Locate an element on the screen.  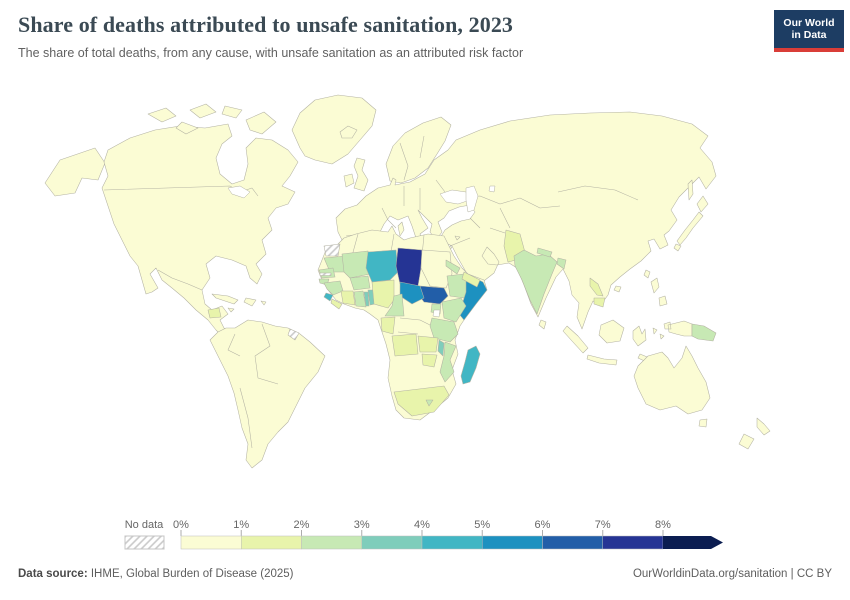
data-source-label: Data source: is located at coordinates (53, 574).